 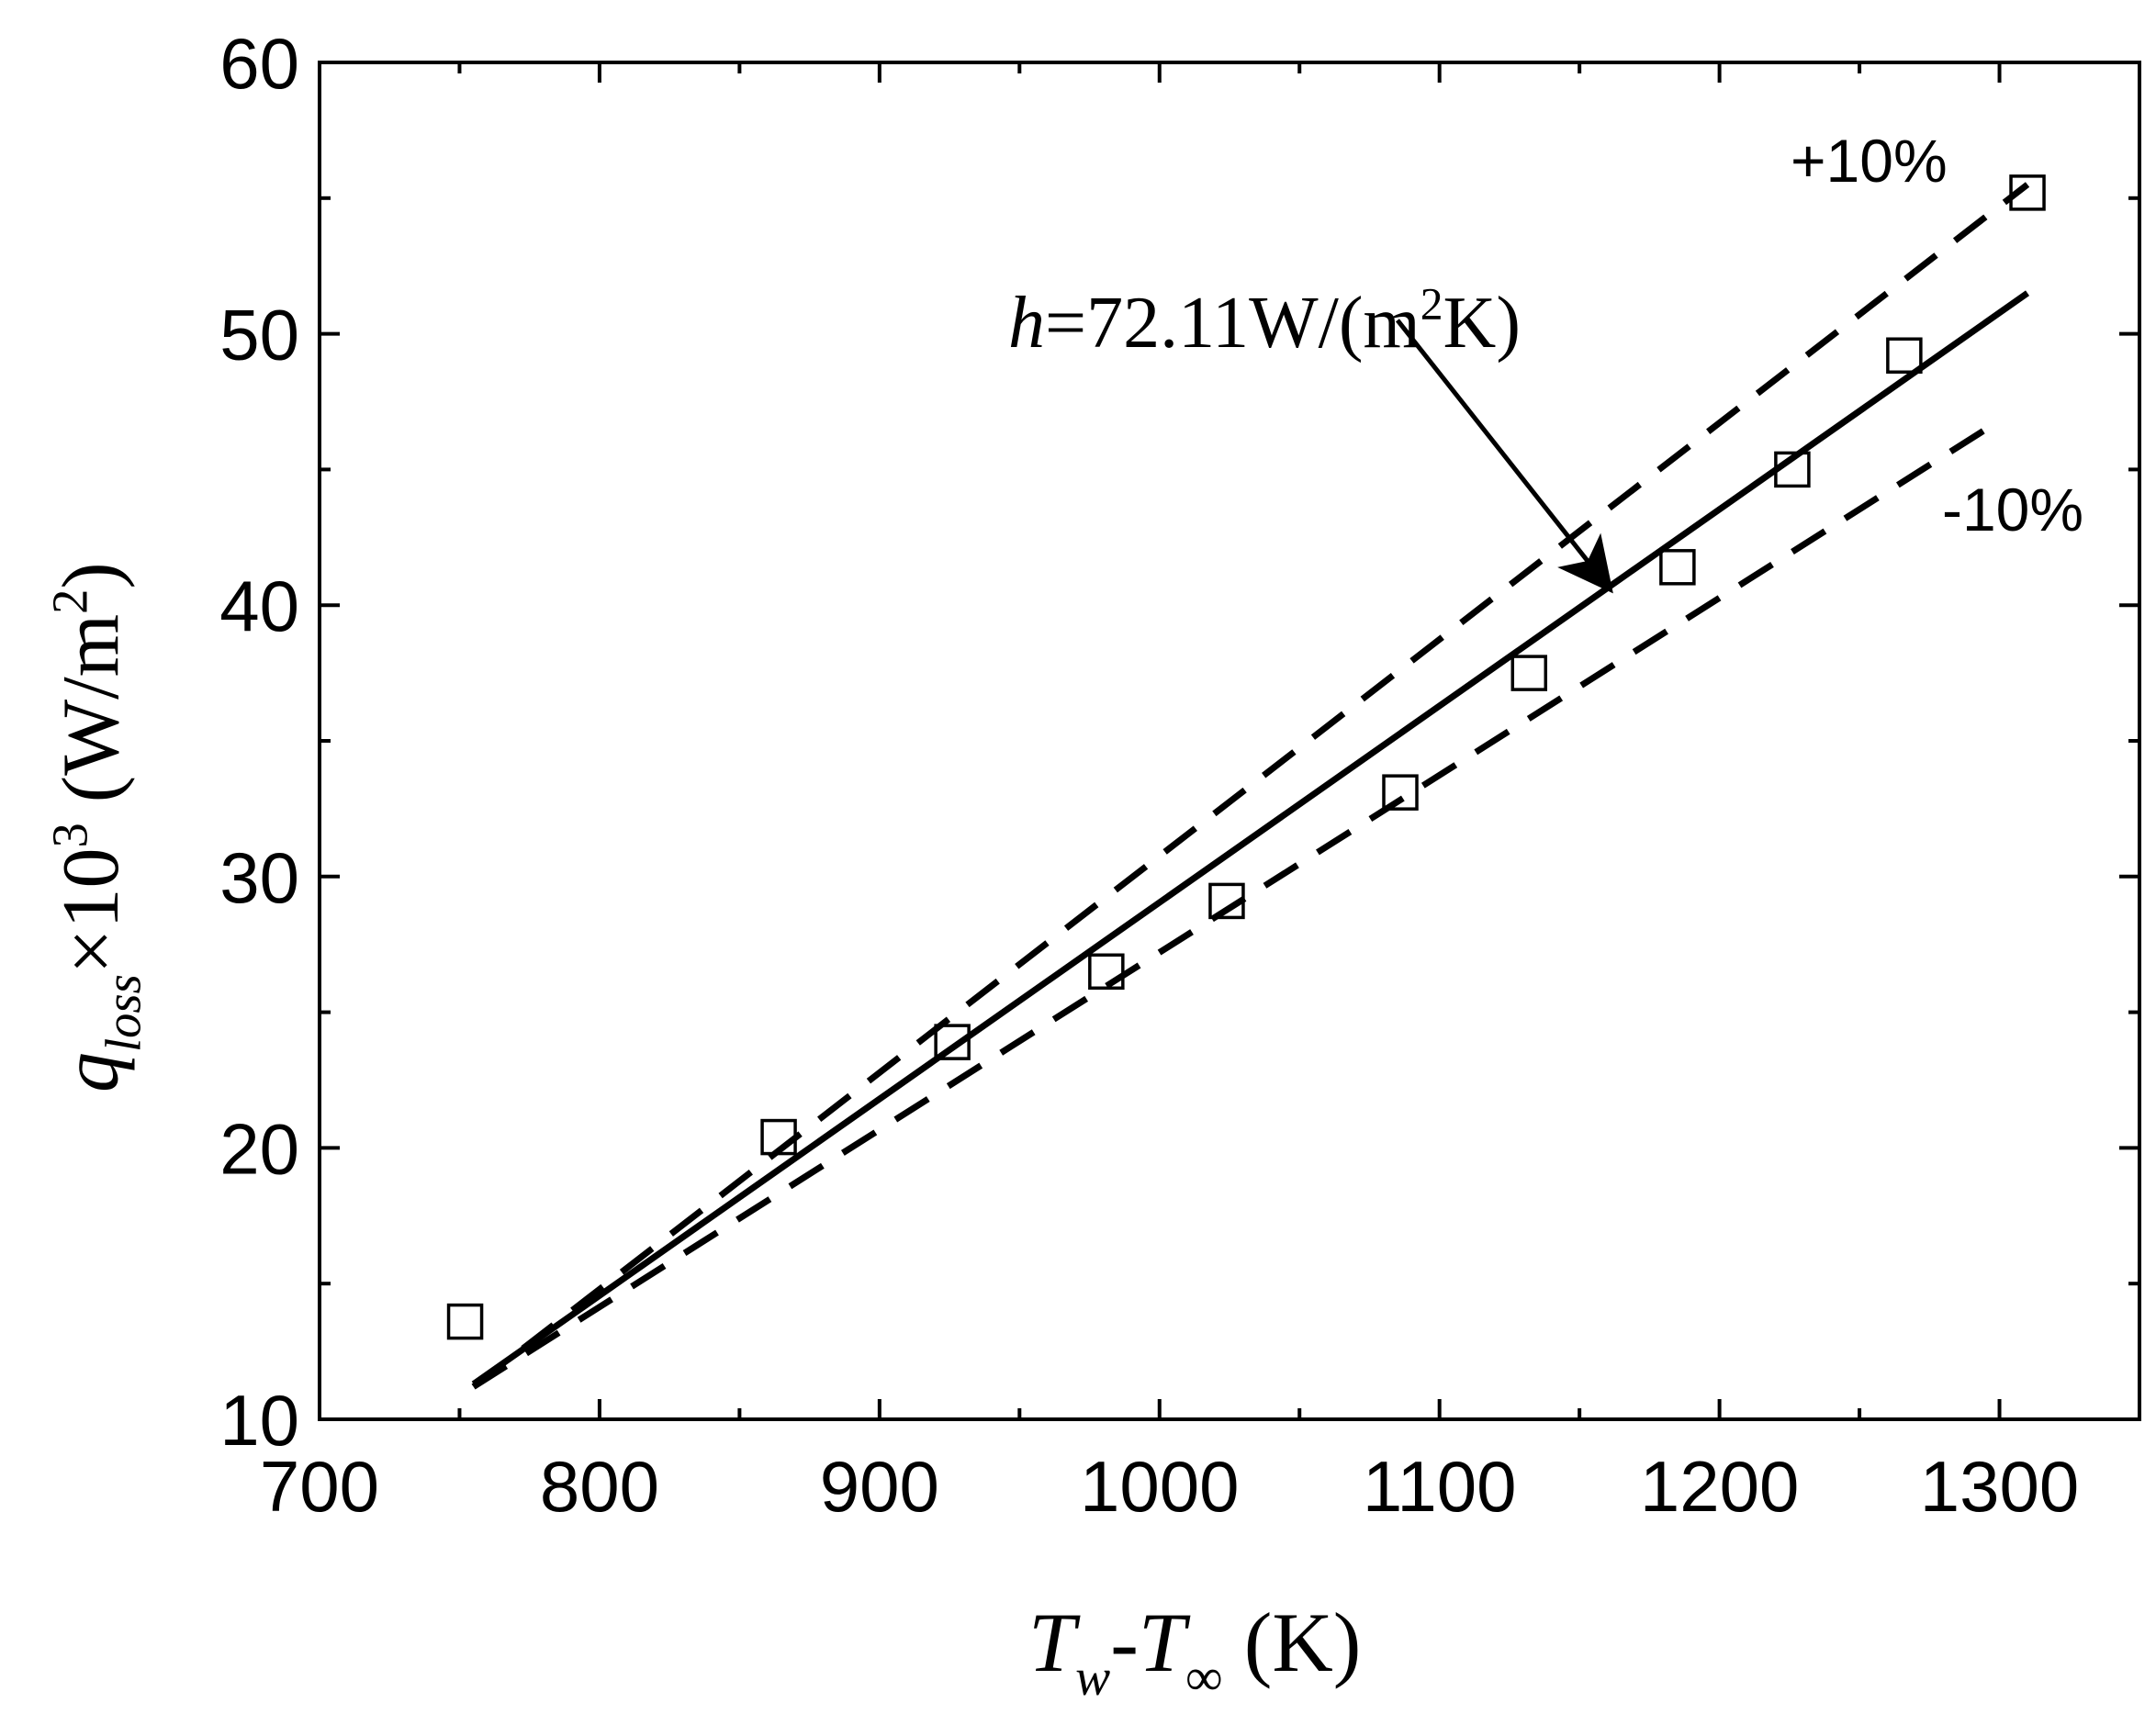 What do you see at coordinates (259, 1148) in the screenshot?
I see `y-tick-label: 20` at bounding box center [259, 1148].